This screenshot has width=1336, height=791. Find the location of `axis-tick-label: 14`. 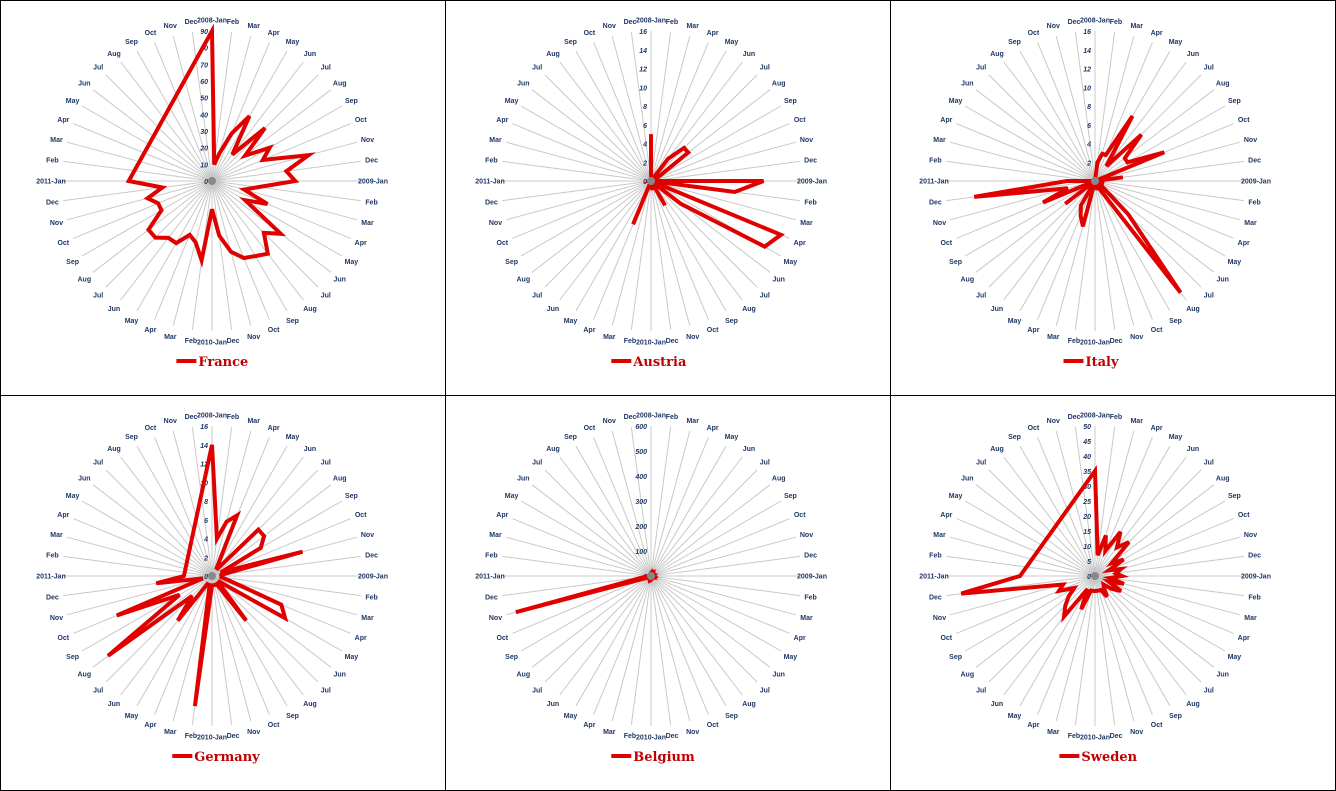

axis-tick-label: 14 is located at coordinates (204, 446).